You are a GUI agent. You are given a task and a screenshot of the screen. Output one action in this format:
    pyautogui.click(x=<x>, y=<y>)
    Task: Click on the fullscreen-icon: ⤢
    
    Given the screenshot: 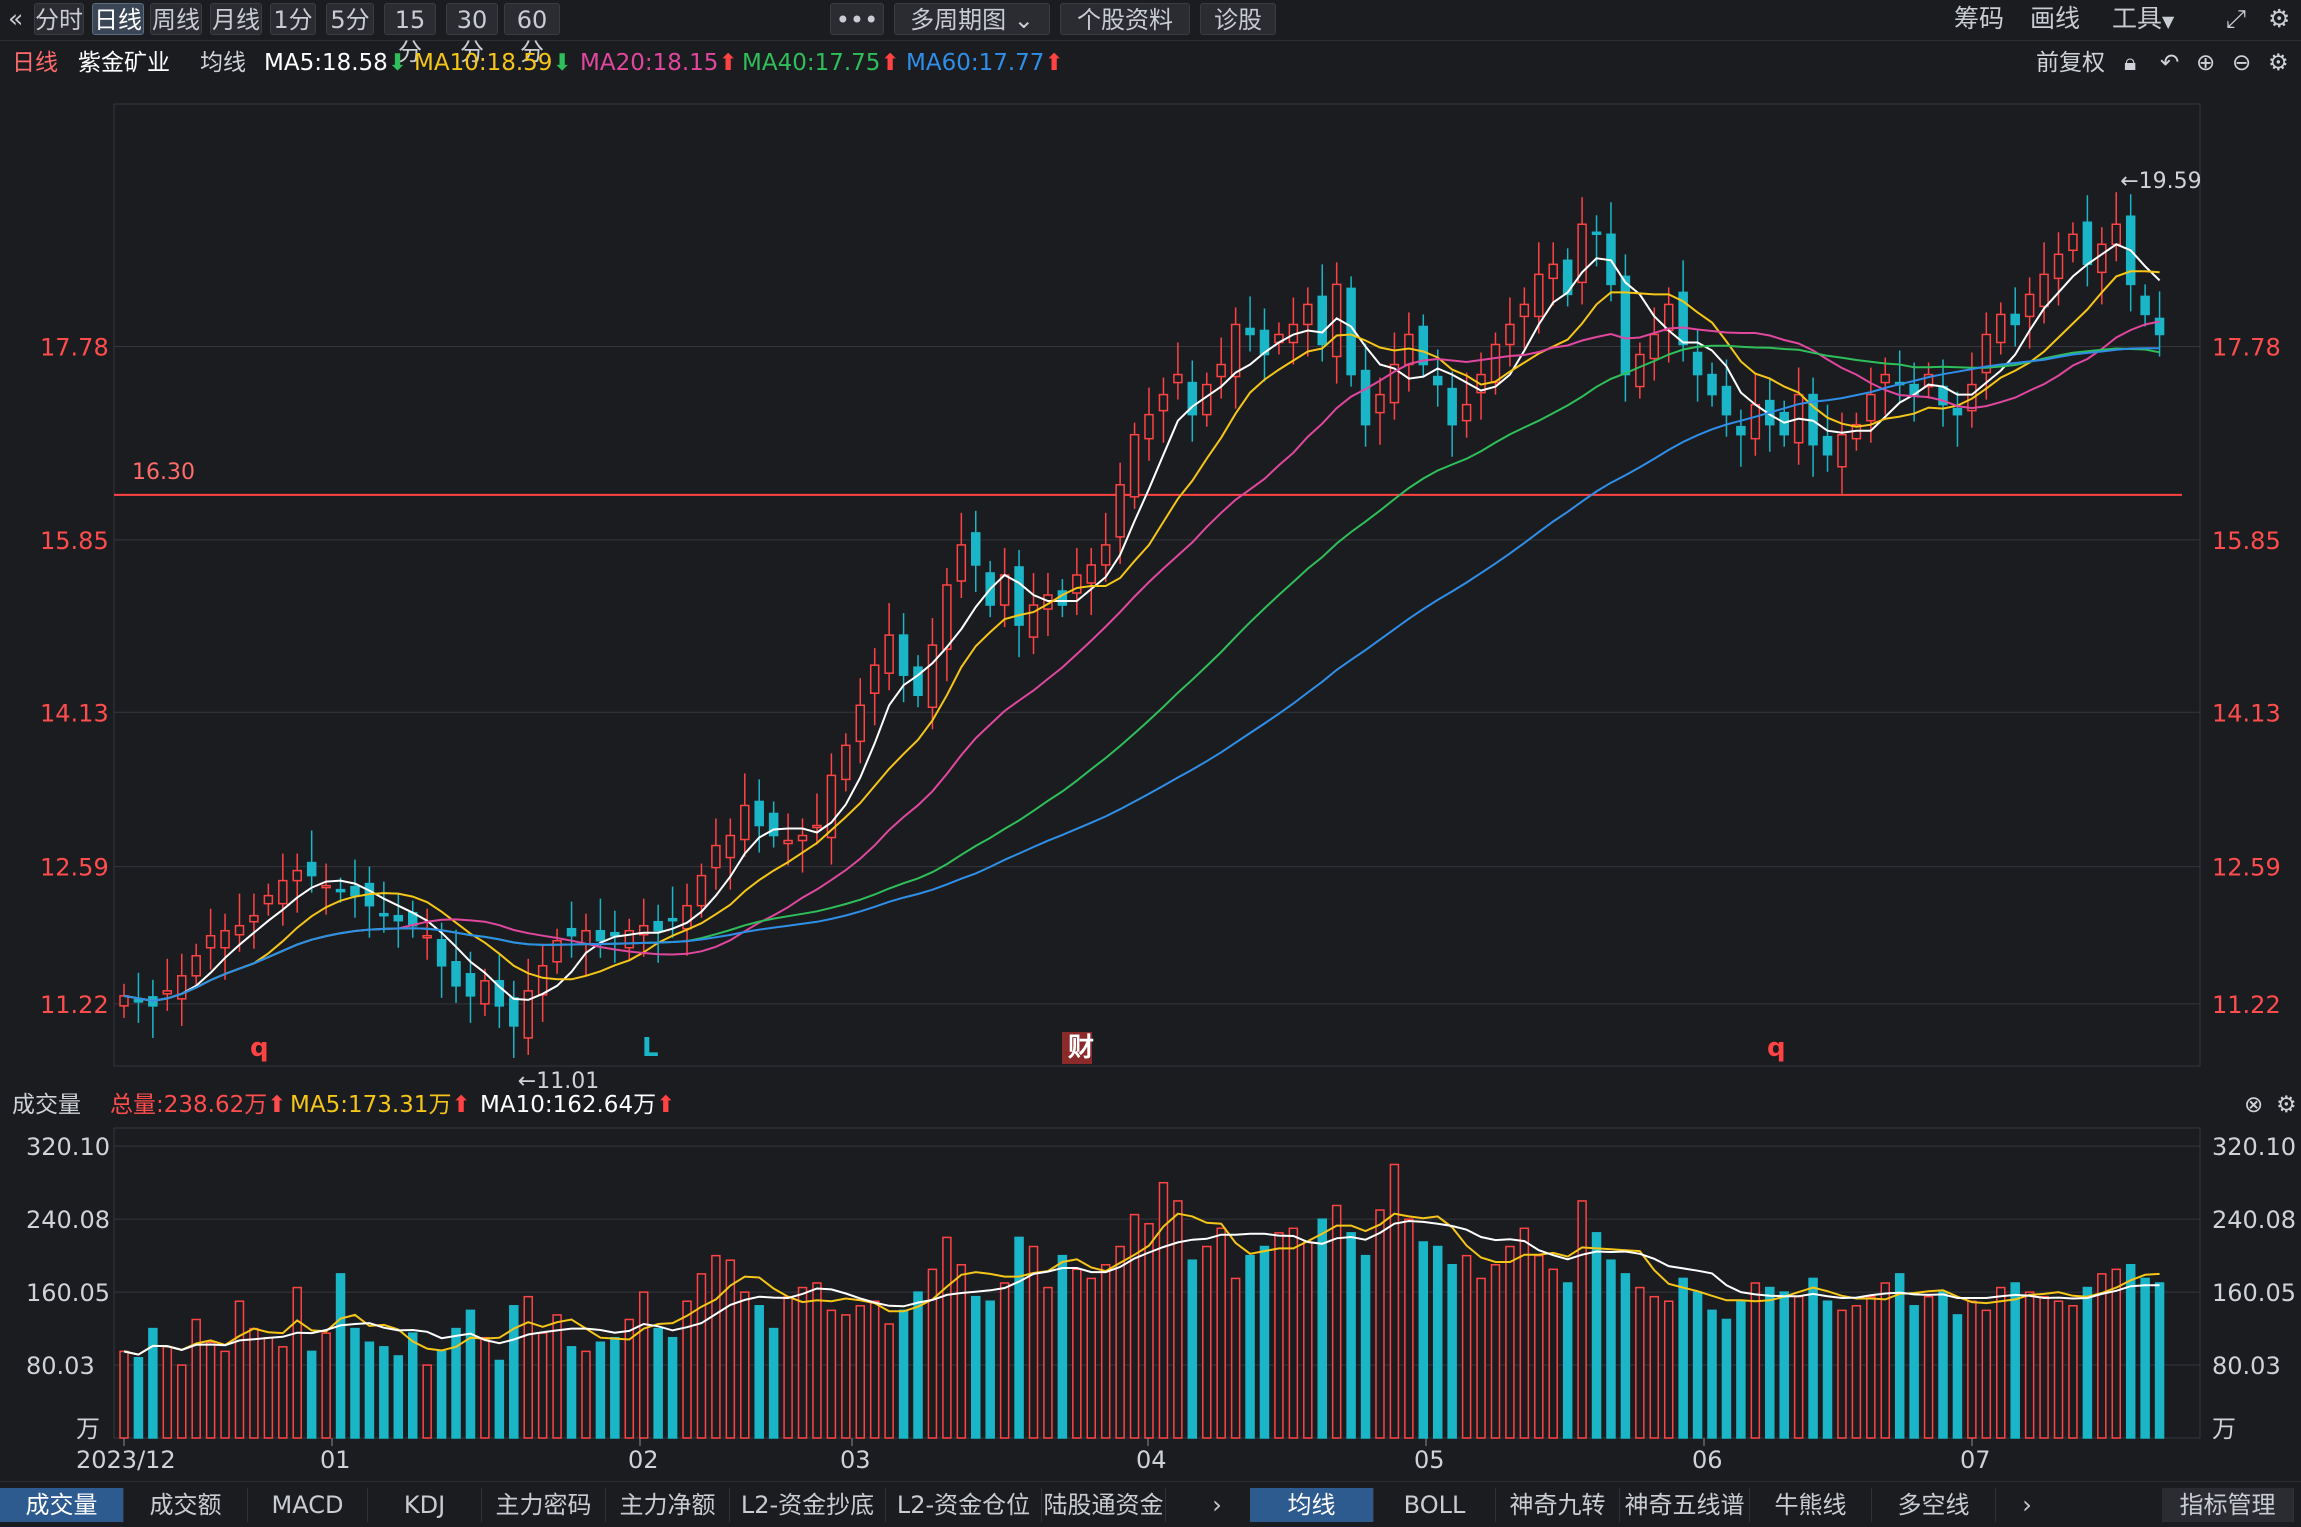 What is the action you would take?
    pyautogui.click(x=2236, y=18)
    